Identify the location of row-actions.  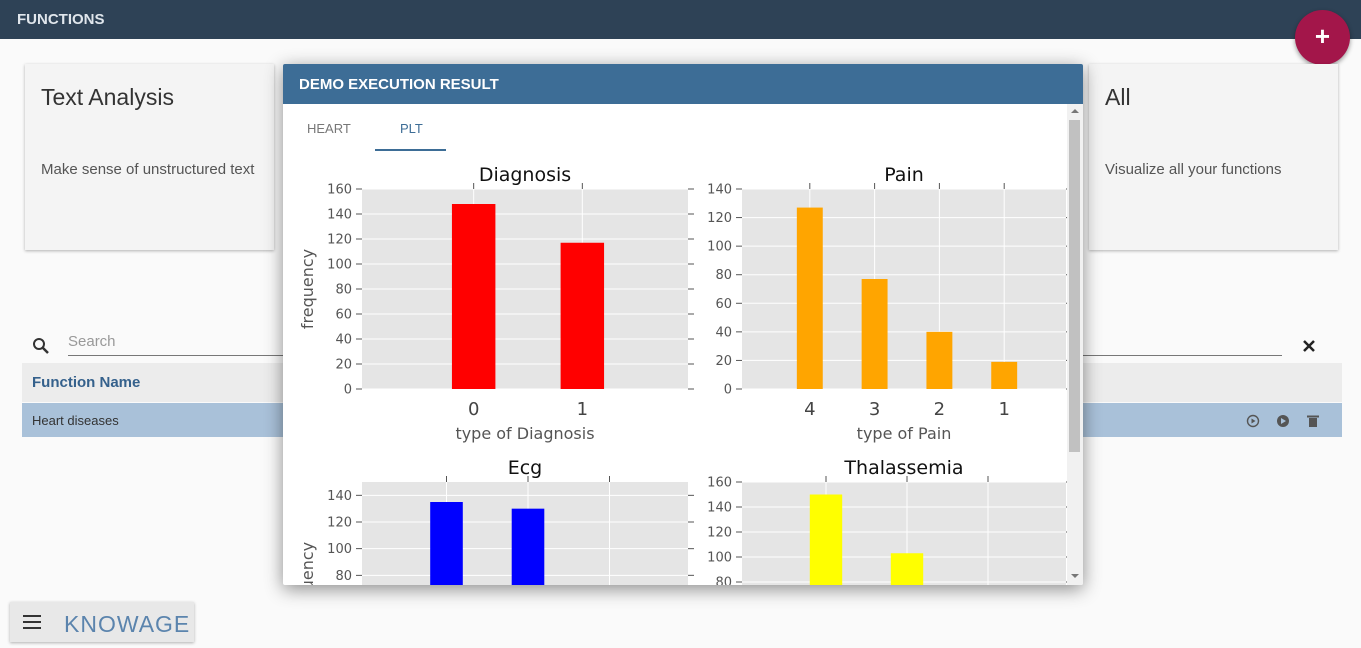
(1282, 421).